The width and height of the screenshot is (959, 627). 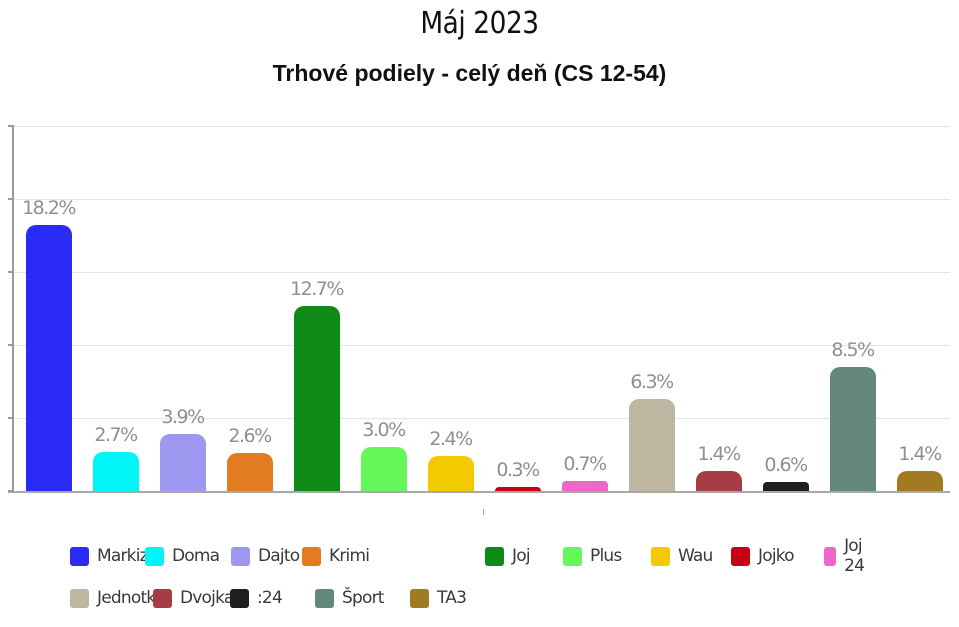 I want to click on bar-dvojka, so click(x=718, y=480).